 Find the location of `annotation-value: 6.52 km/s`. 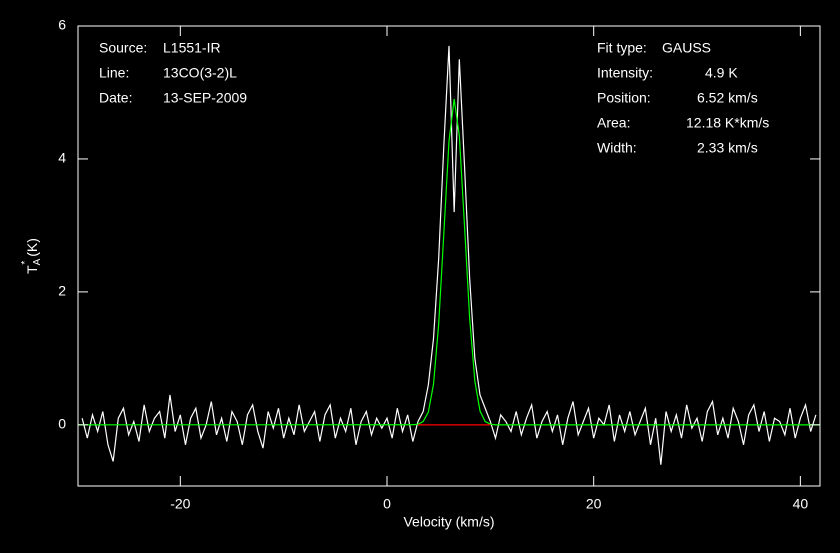

annotation-value: 6.52 km/s is located at coordinates (727, 98).